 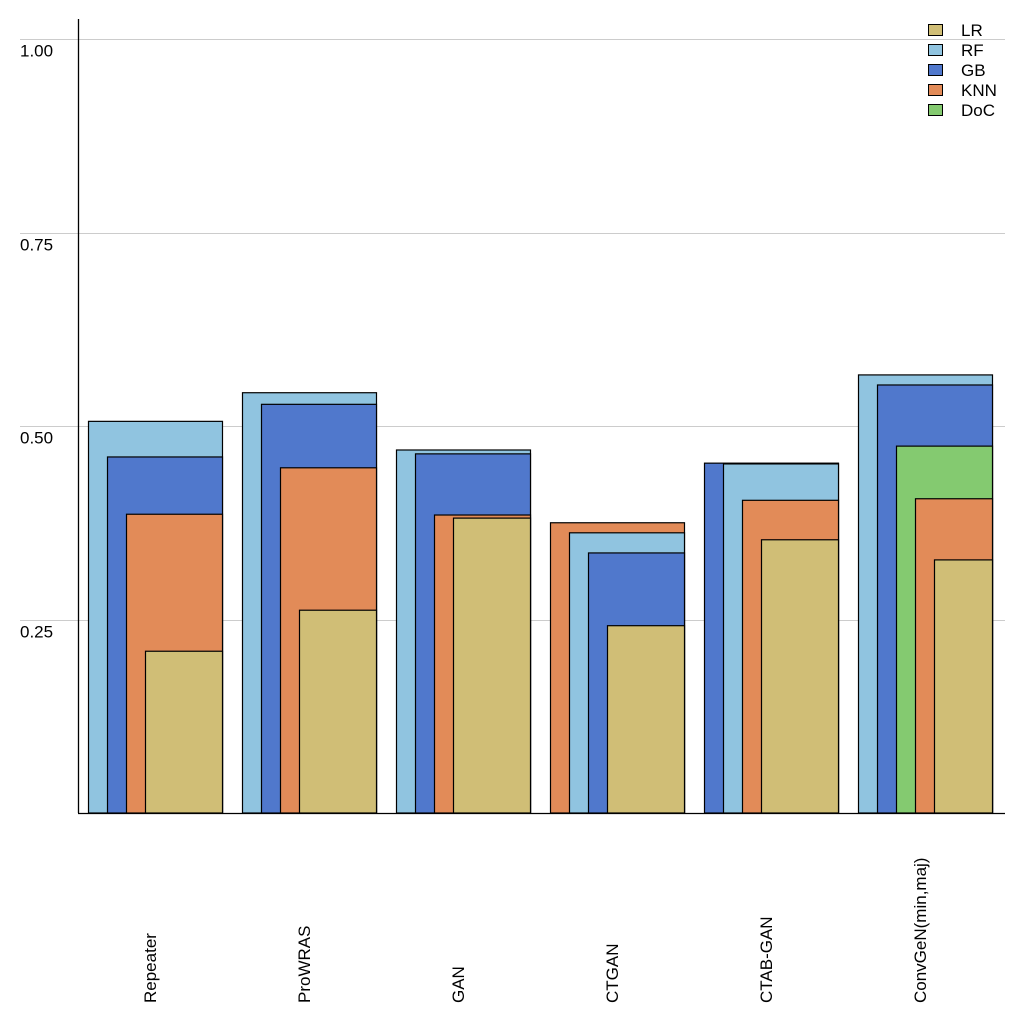 What do you see at coordinates (925, 594) in the screenshot?
I see `bar-group-convgen-min-maj-` at bounding box center [925, 594].